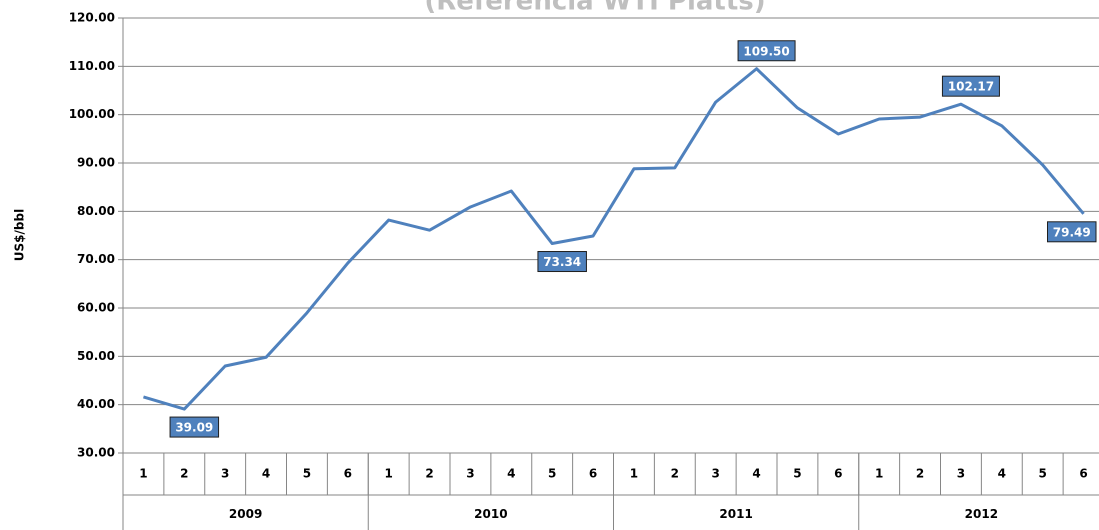  What do you see at coordinates (20, 235) in the screenshot?
I see `y-axis-label: US$/bbl` at bounding box center [20, 235].